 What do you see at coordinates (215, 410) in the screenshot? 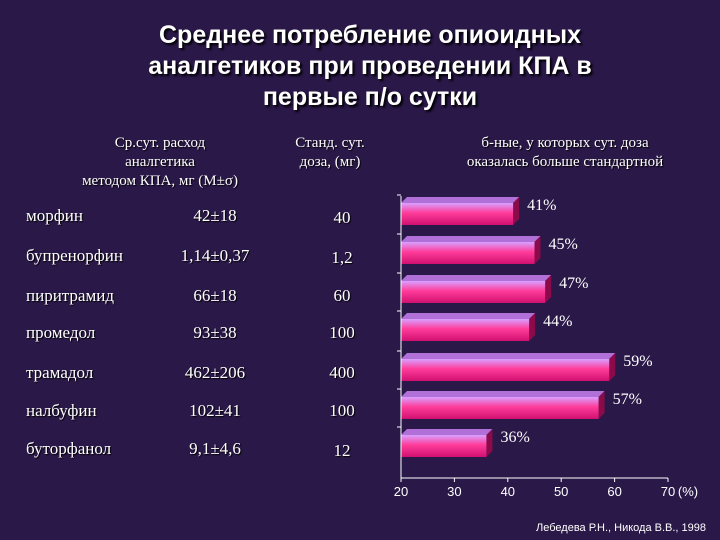
I see `mean-value: 102±41` at bounding box center [215, 410].